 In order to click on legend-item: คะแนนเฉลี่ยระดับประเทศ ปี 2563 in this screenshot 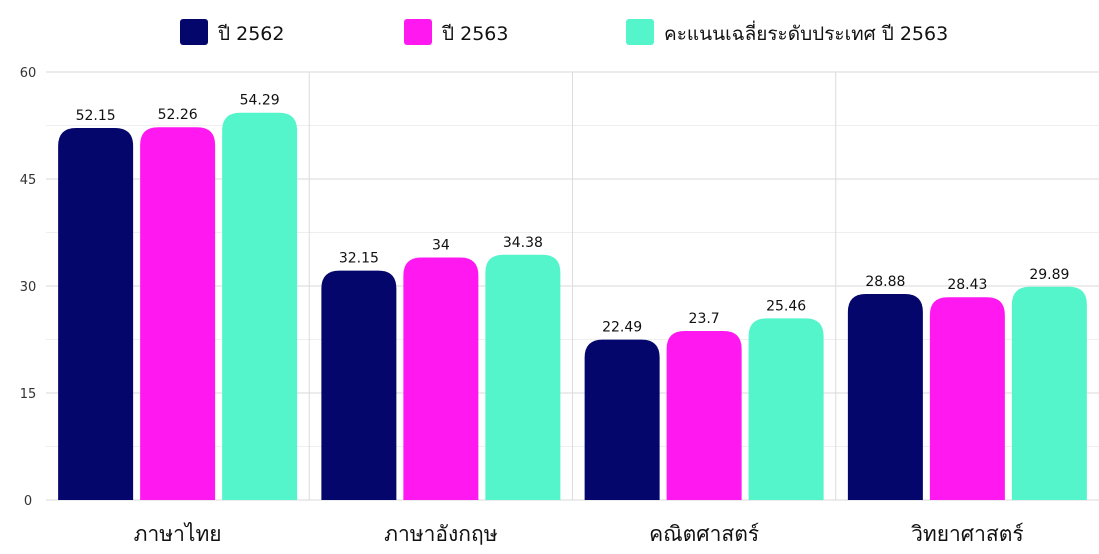, I will do `click(787, 32)`.